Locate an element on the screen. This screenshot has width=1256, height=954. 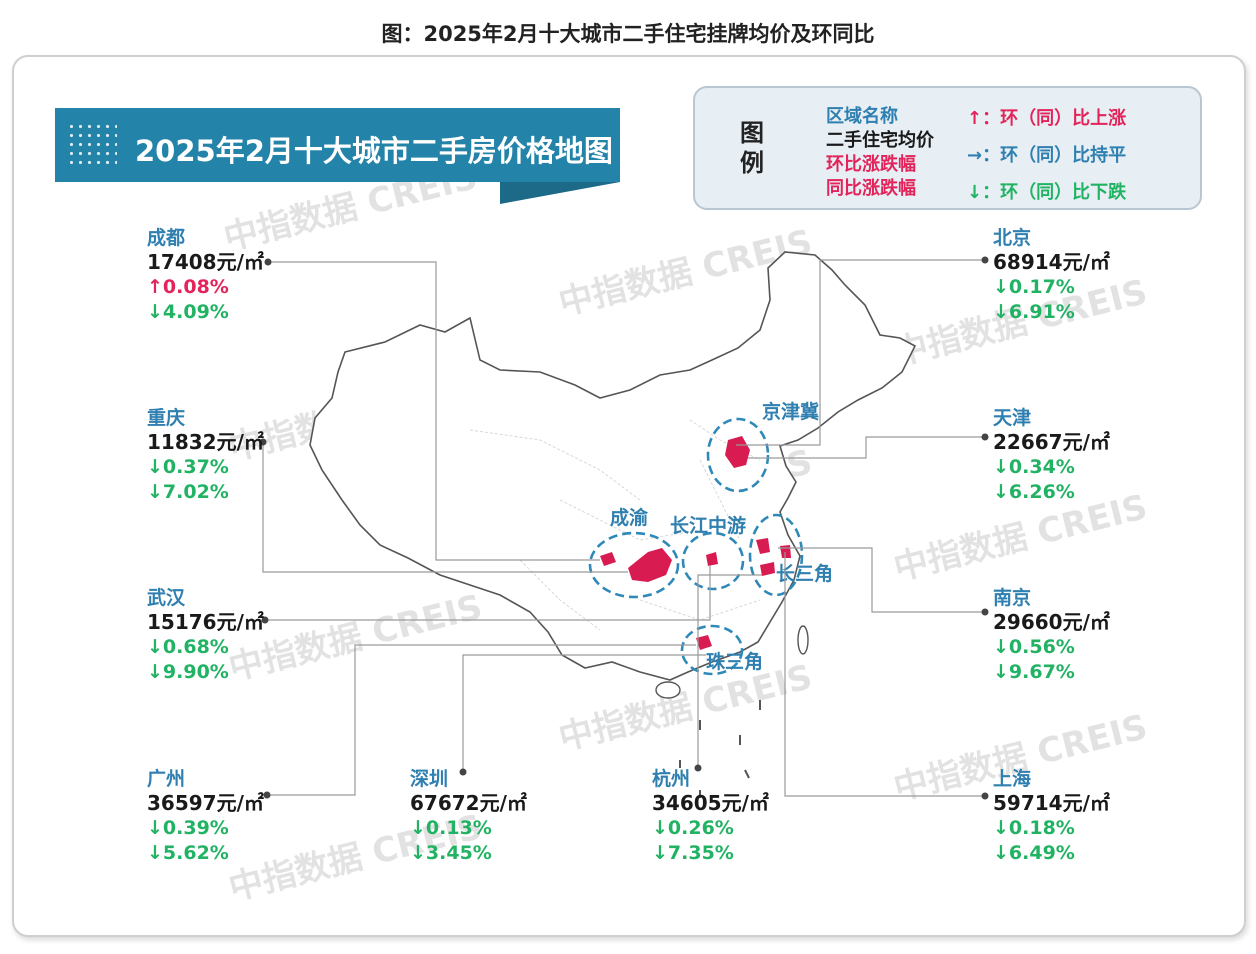
city-block-chengdu: 成都 17408元/㎡ ↑0.08% ↓4.09% is located at coordinates (205, 275).